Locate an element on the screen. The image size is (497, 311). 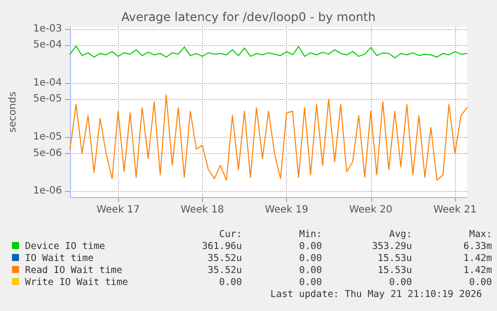
x-tick-label: Week 20 is located at coordinates (370, 210).